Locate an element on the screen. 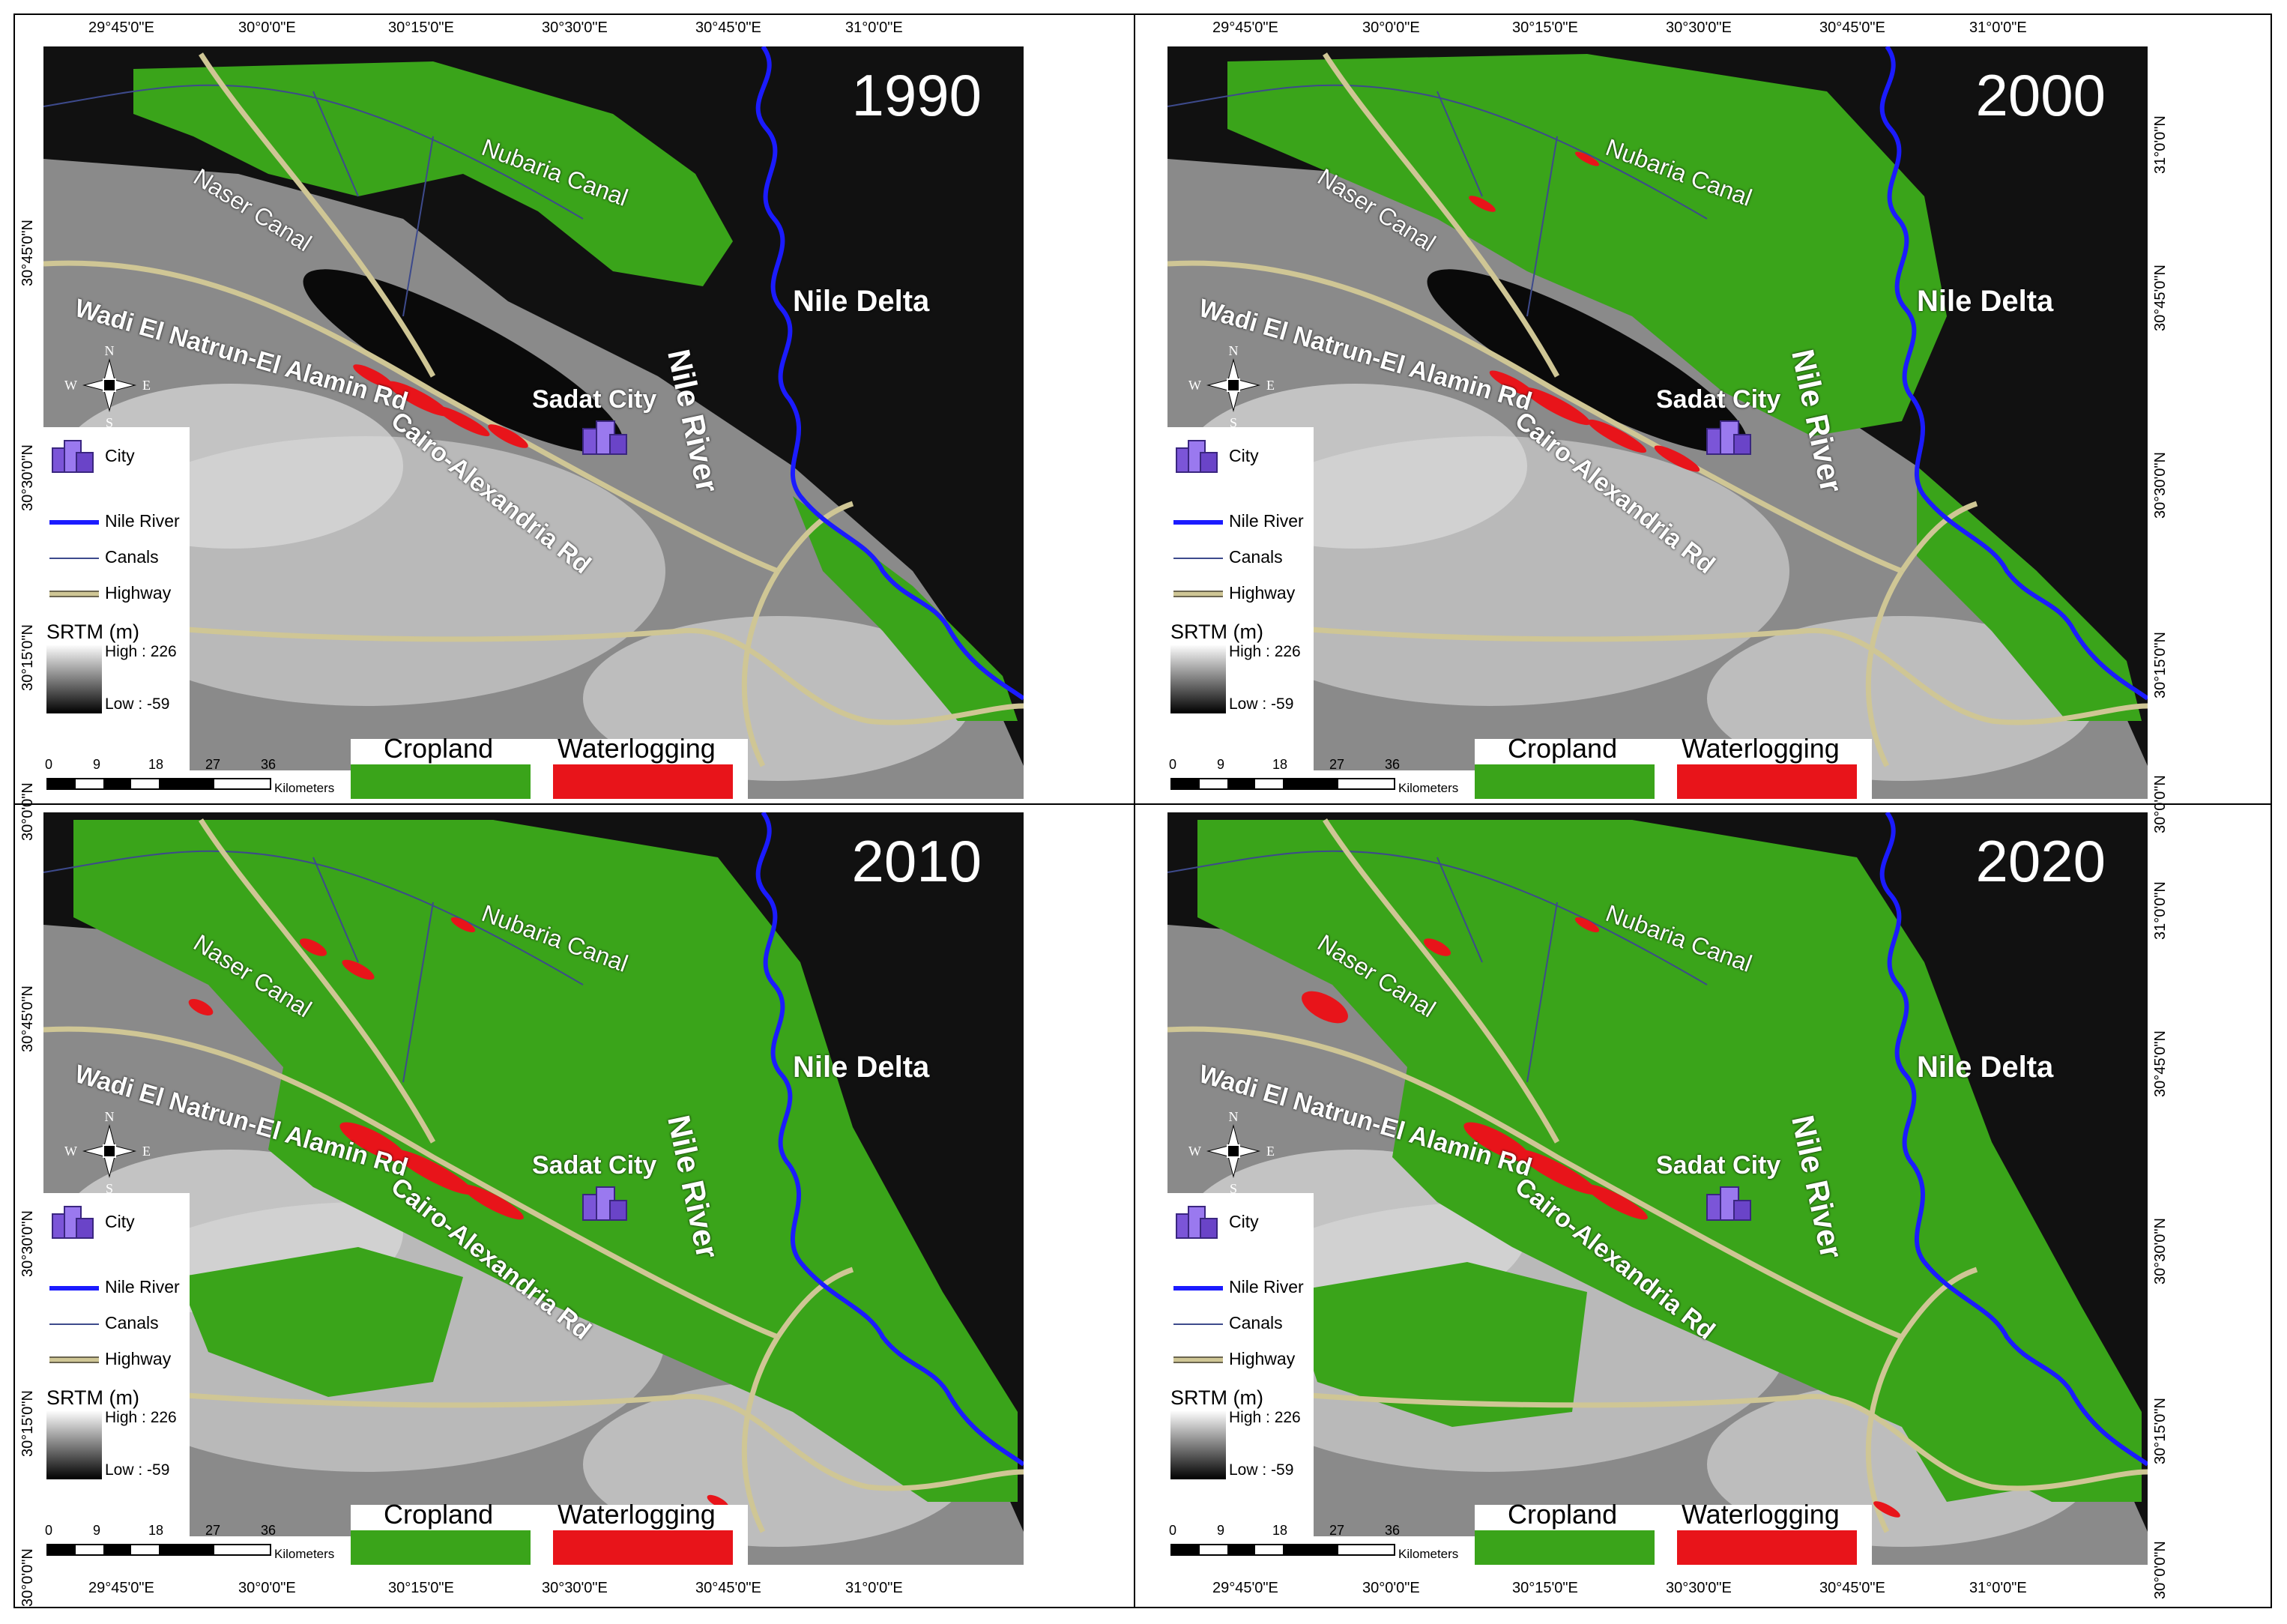  compass-s-label: S is located at coordinates (109, 1188).